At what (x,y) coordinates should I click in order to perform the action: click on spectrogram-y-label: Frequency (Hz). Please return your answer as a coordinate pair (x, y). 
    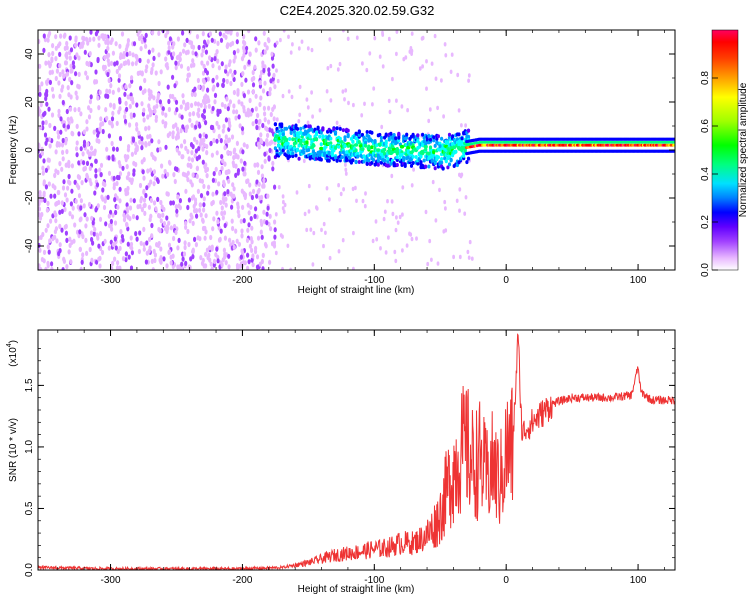
    Looking at the image, I should click on (13, 150).